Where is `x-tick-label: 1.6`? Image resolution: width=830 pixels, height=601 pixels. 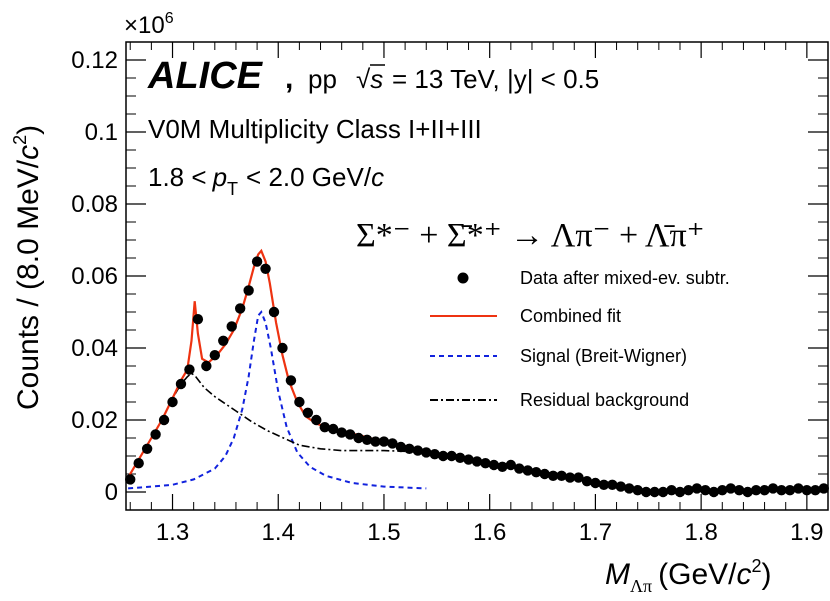
x-tick-label: 1.6 is located at coordinates (489, 532).